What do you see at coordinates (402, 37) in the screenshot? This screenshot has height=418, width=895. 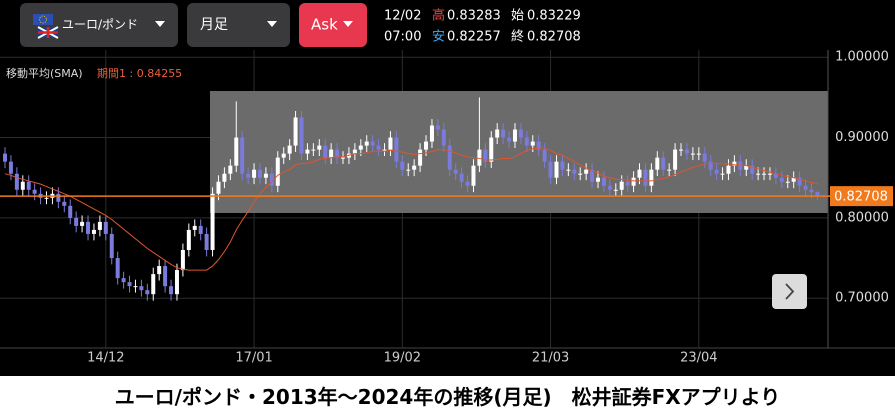 I see `time: 07:00` at bounding box center [402, 37].